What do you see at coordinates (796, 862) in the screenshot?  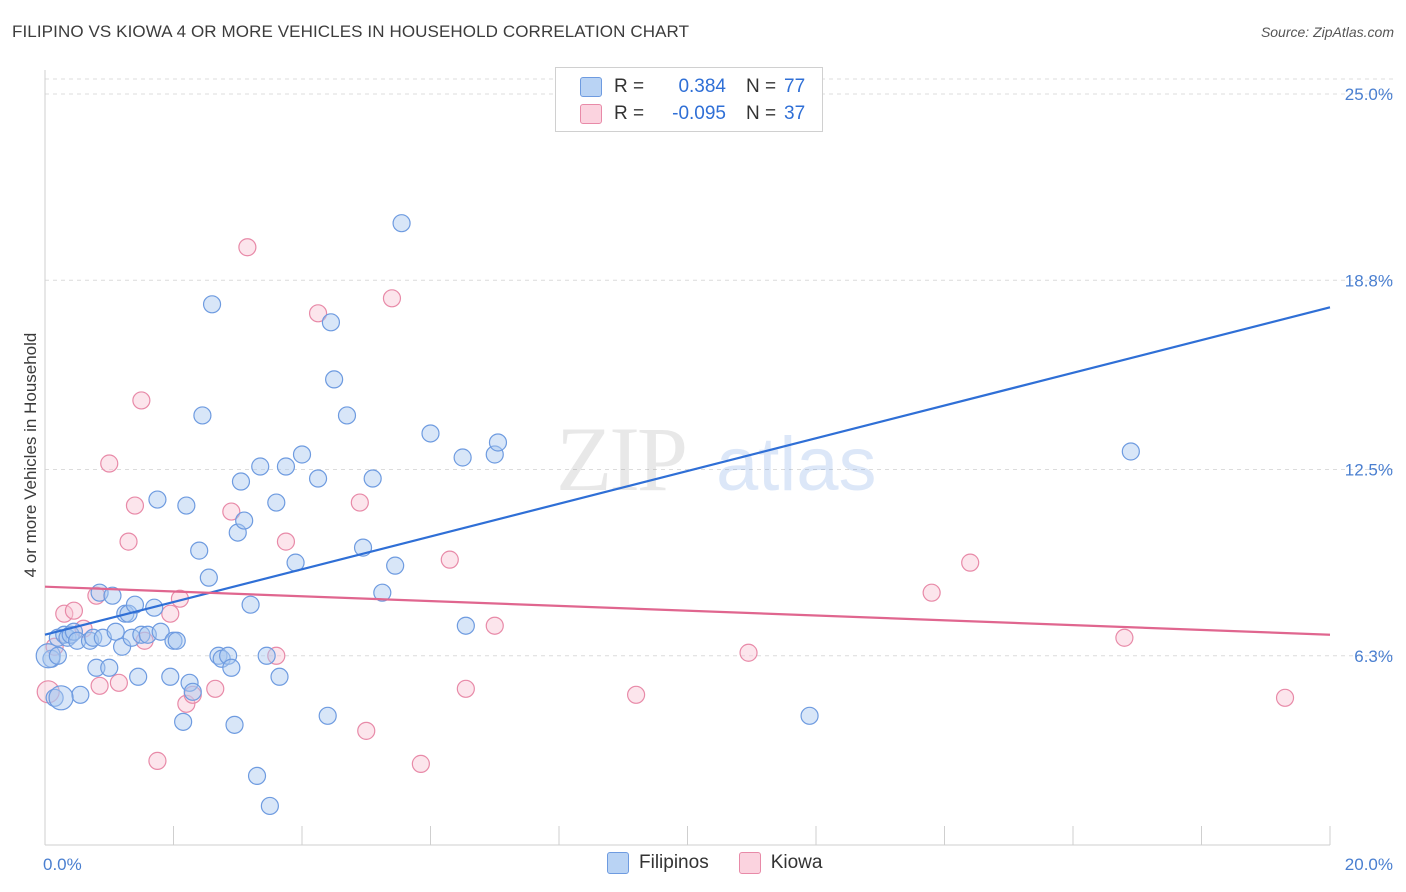 I see `legend-label-kiowa: Kiowa` at bounding box center [796, 862].